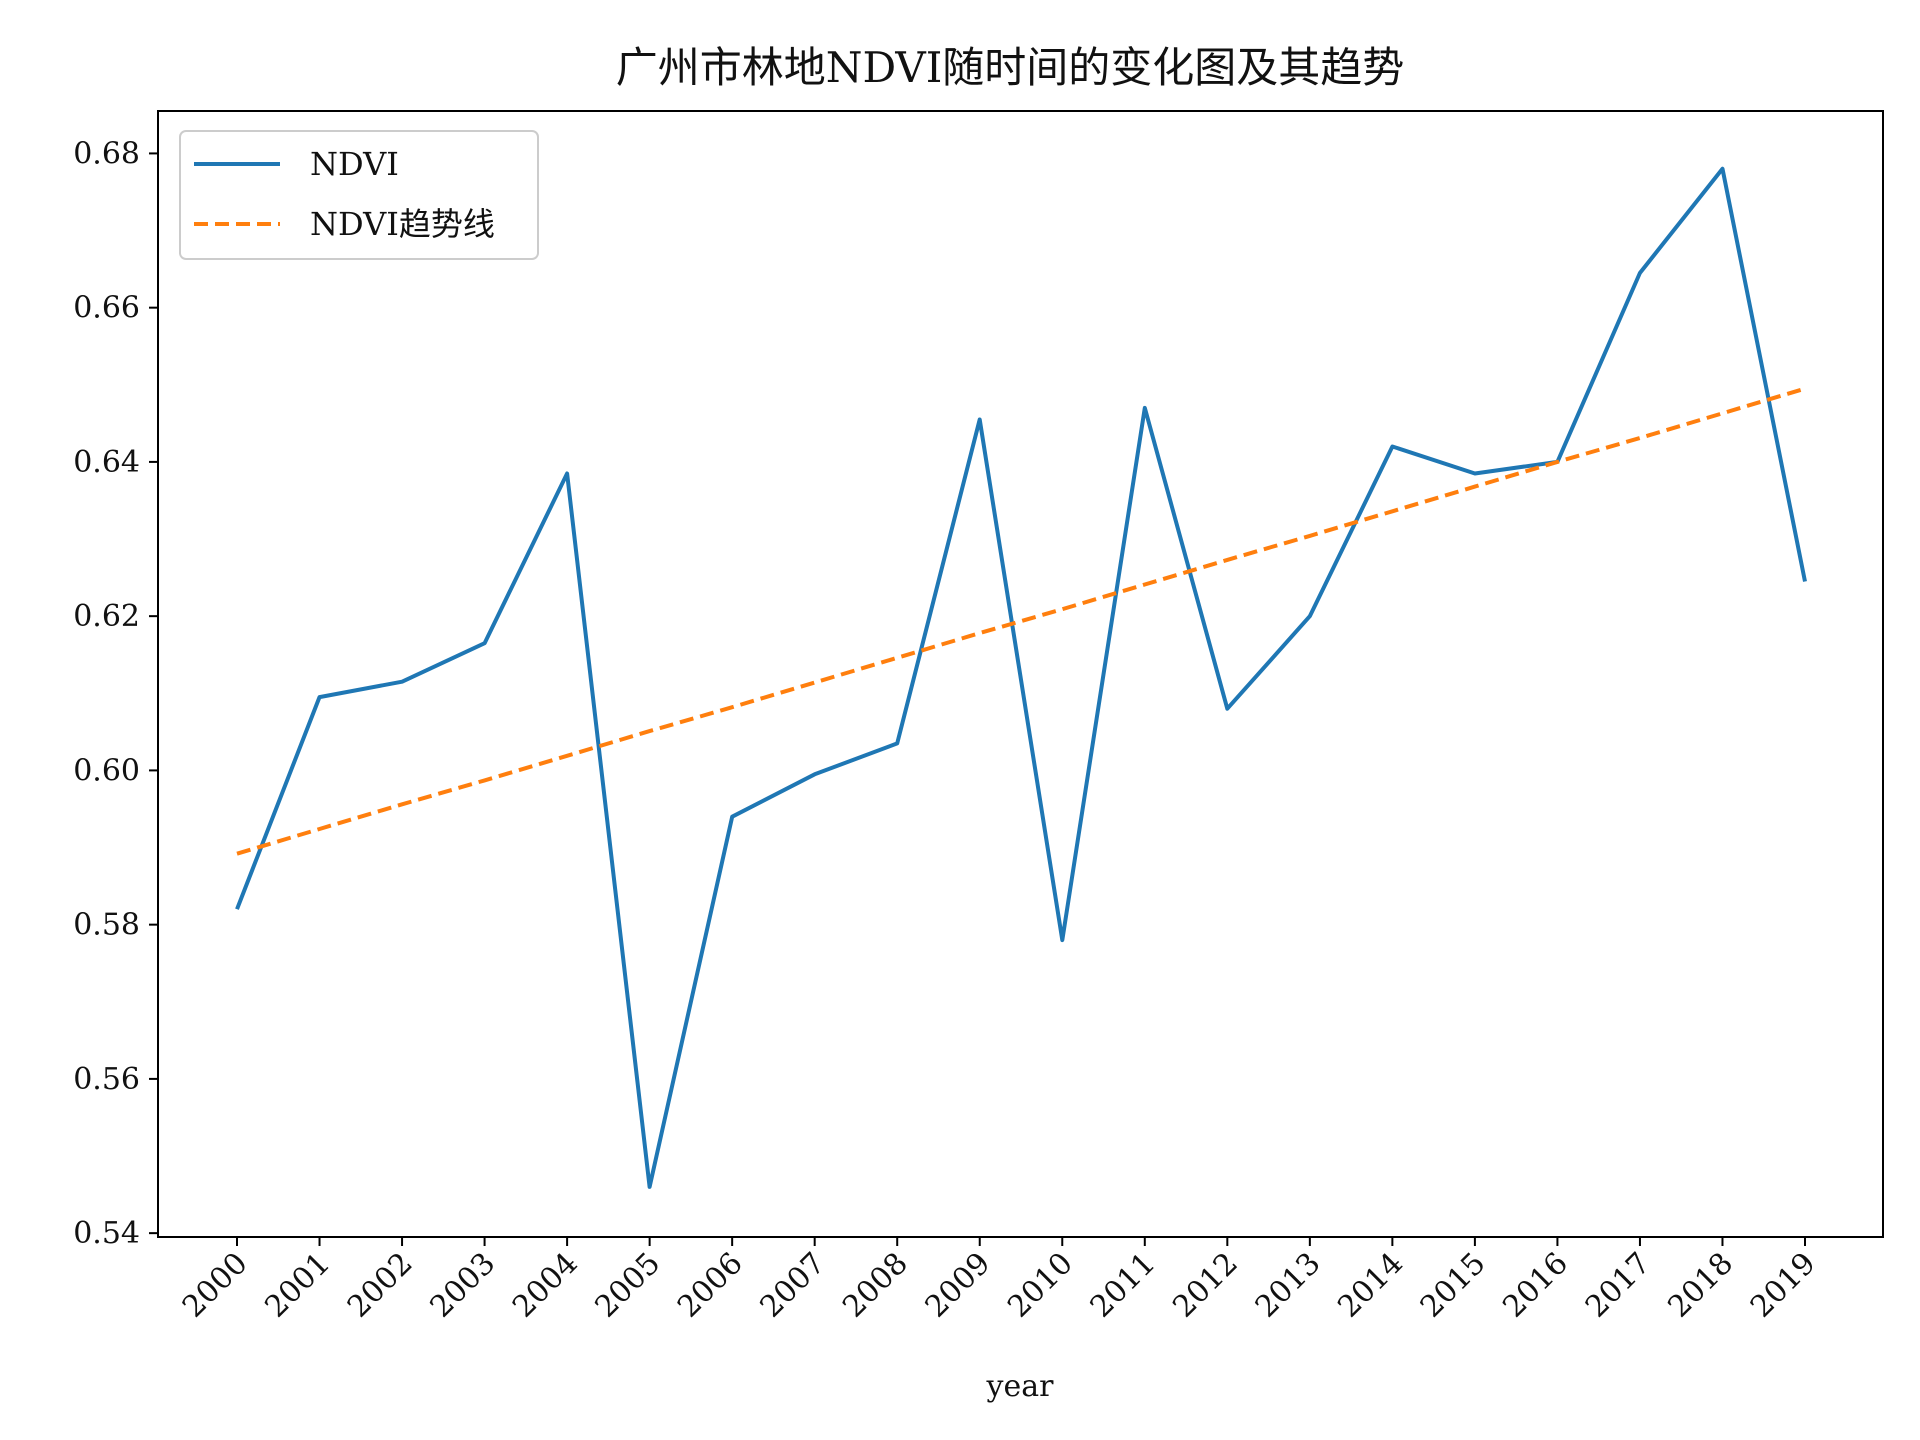 The height and width of the screenshot is (1440, 1920). What do you see at coordinates (1010, 67) in the screenshot?
I see `chart-title: 广州市林地NDVI随时间的变化图及其趋势` at bounding box center [1010, 67].